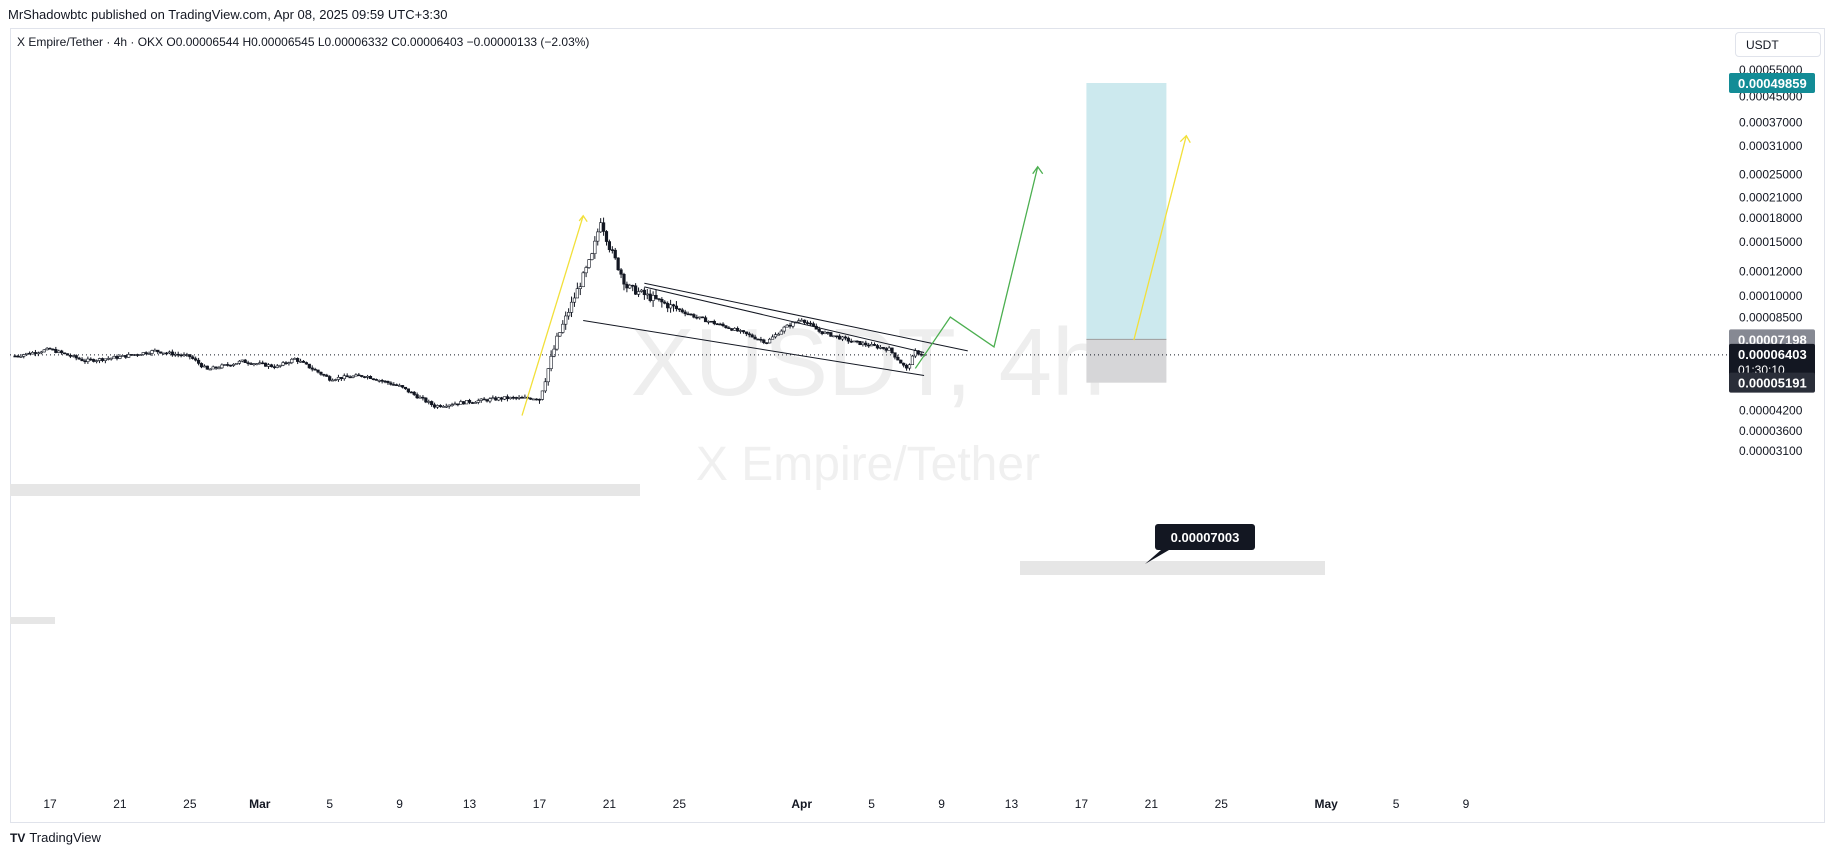  I want to click on y-tick-label: 0.00031000, so click(1771, 146).